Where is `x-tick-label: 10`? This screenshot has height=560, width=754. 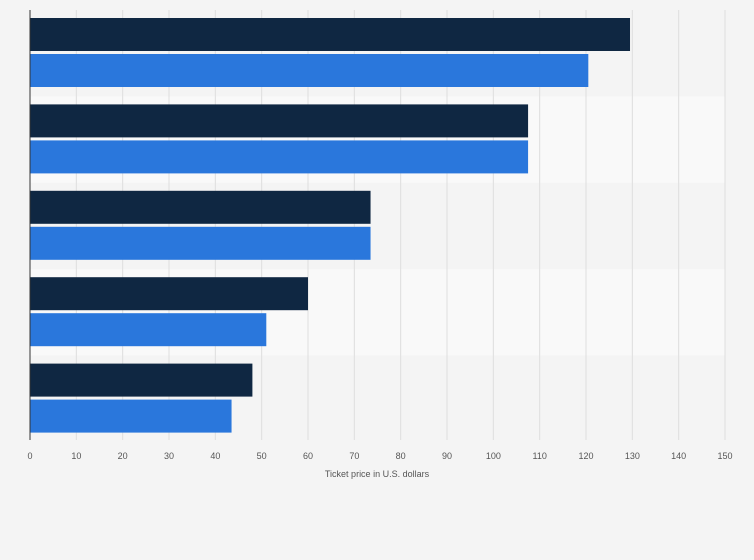 x-tick-label: 10 is located at coordinates (76, 456).